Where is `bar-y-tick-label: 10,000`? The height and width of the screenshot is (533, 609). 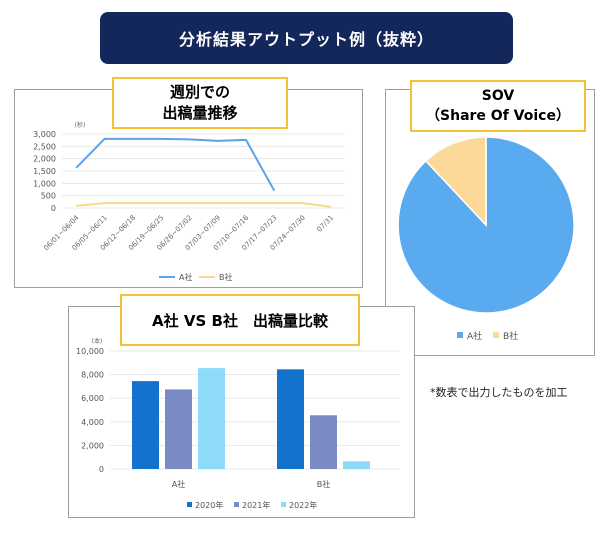 bar-y-tick-label: 10,000 is located at coordinates (90, 351).